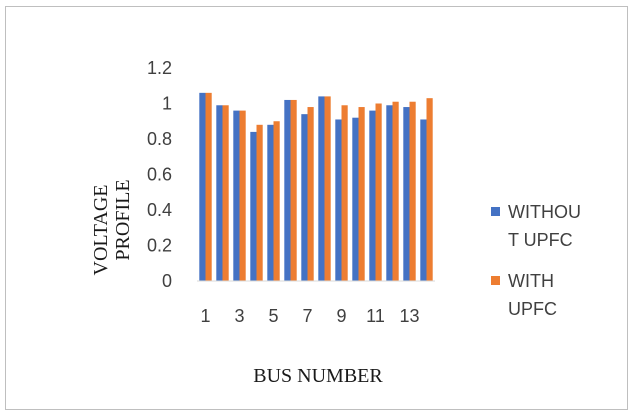  I want to click on x-tick-label: 7, so click(307, 316).